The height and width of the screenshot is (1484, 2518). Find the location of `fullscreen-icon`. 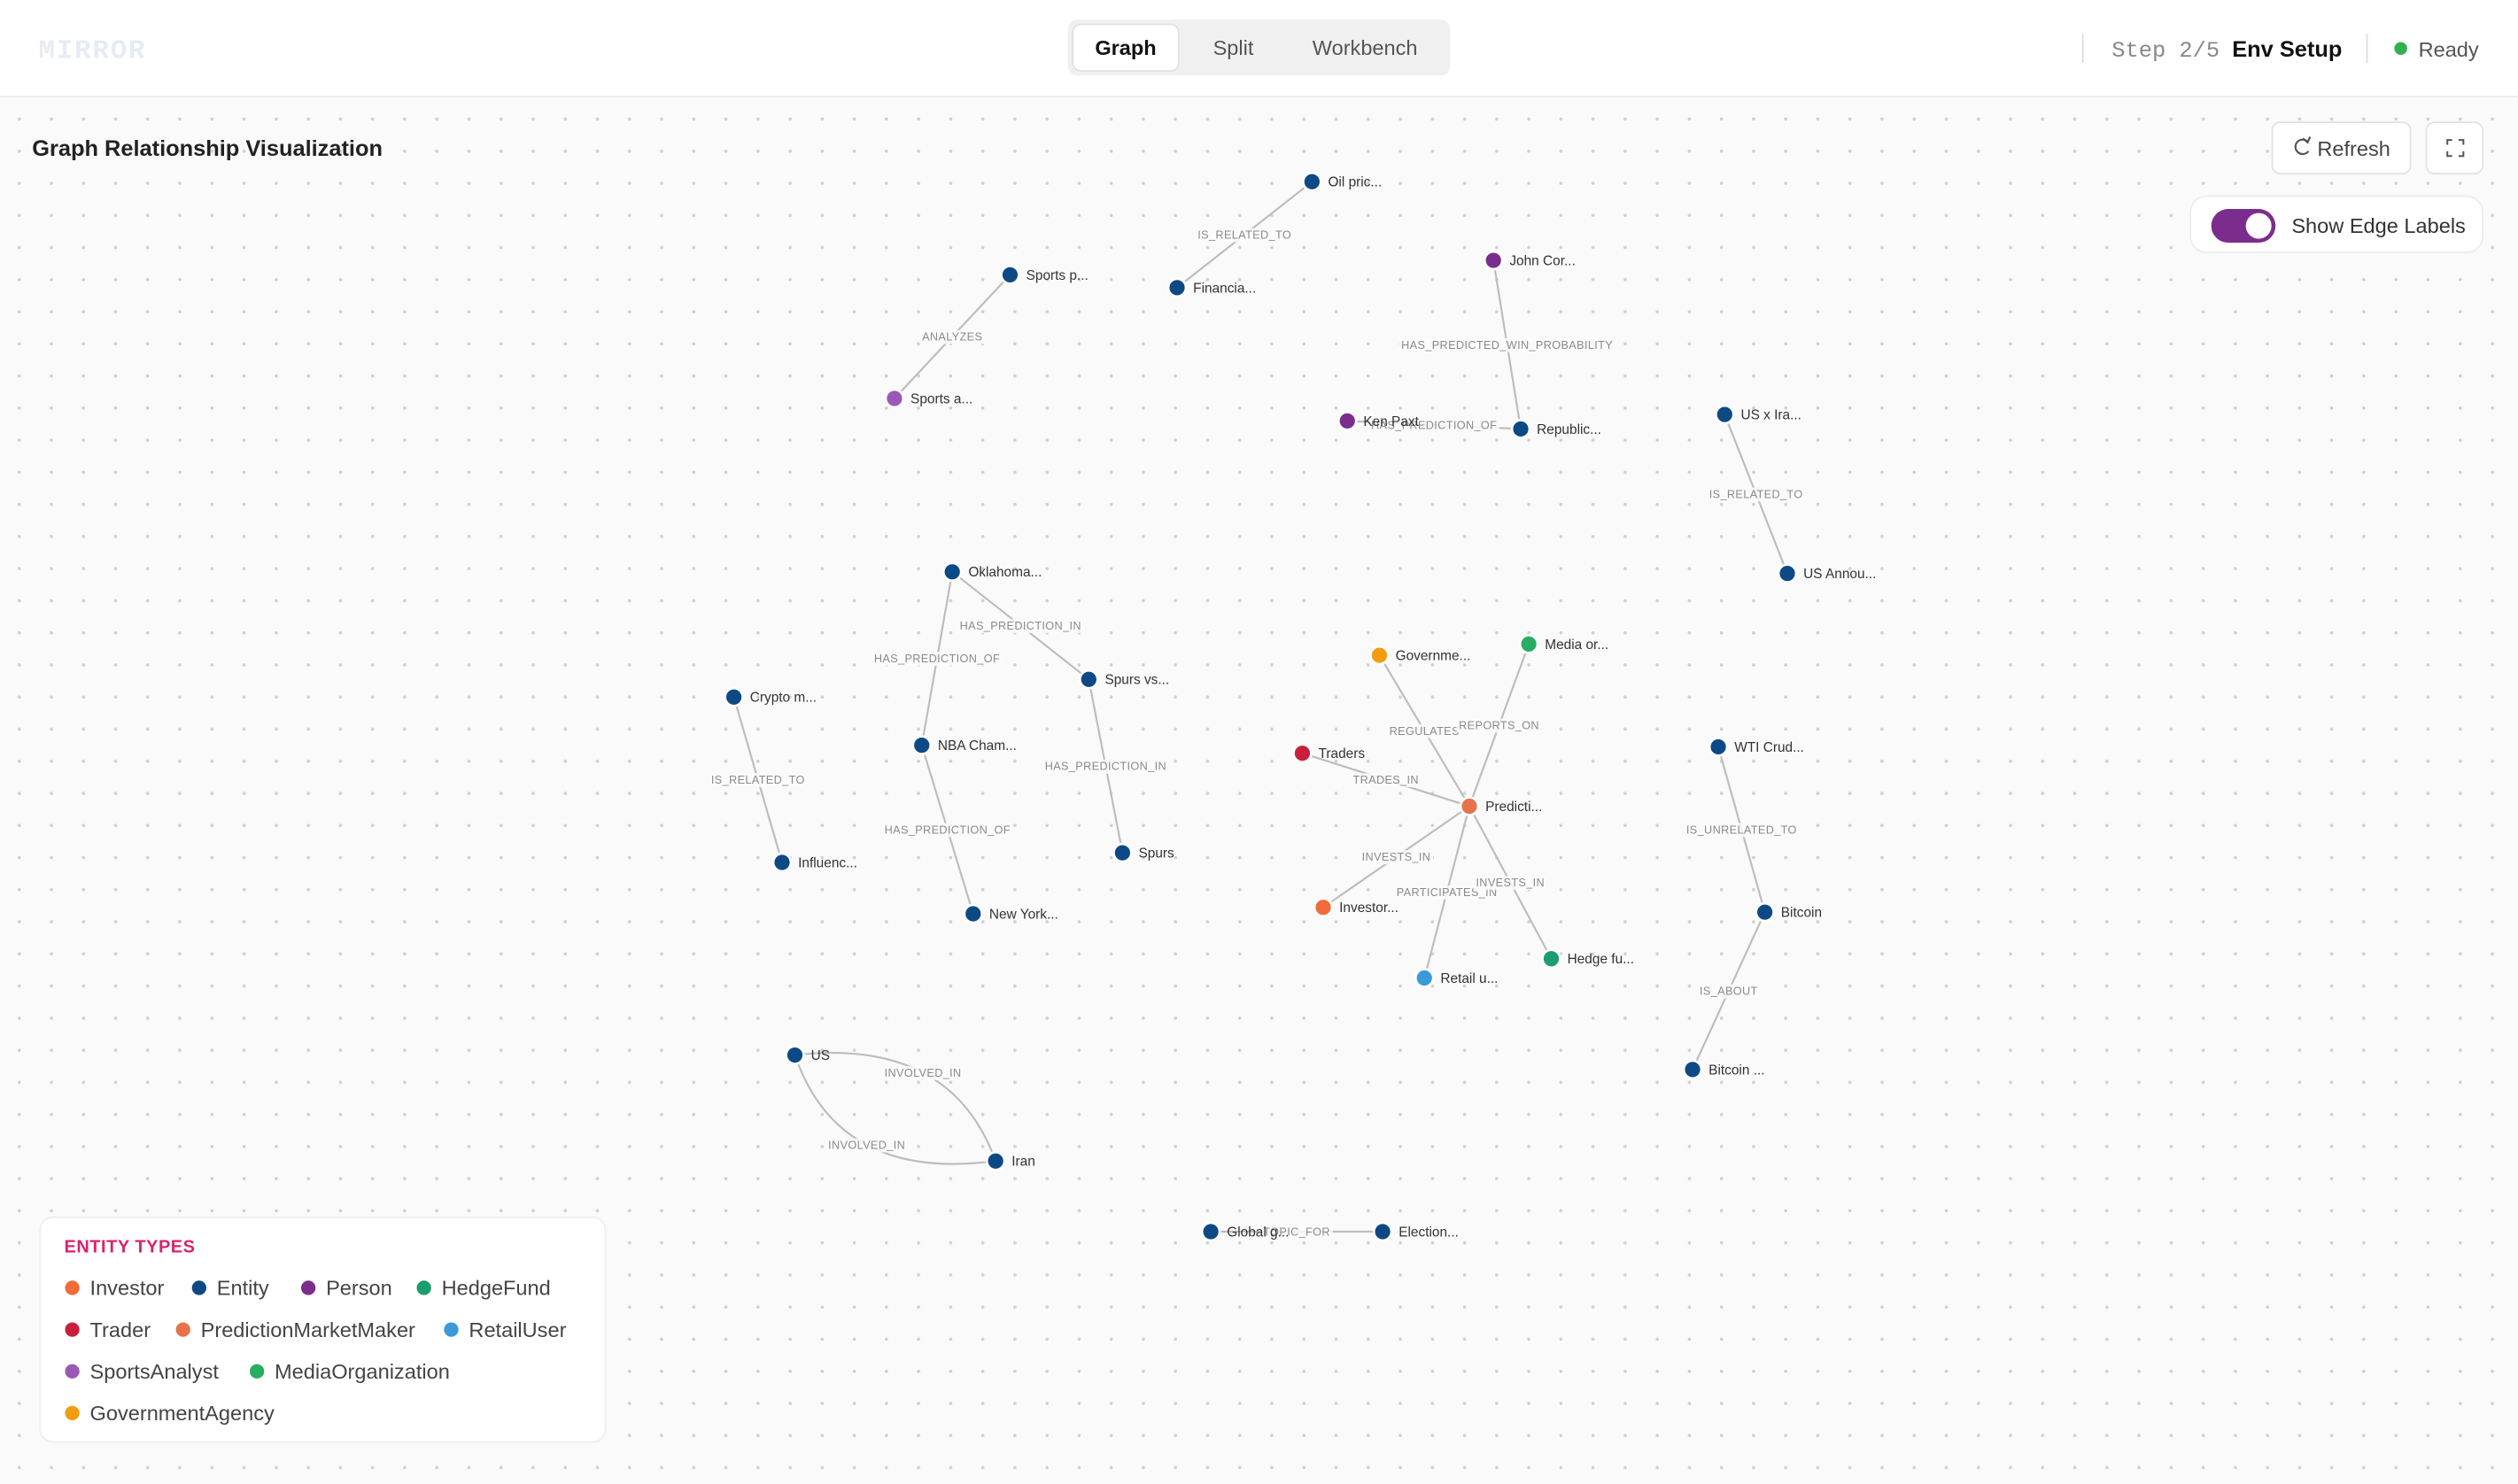

fullscreen-icon is located at coordinates (2455, 148).